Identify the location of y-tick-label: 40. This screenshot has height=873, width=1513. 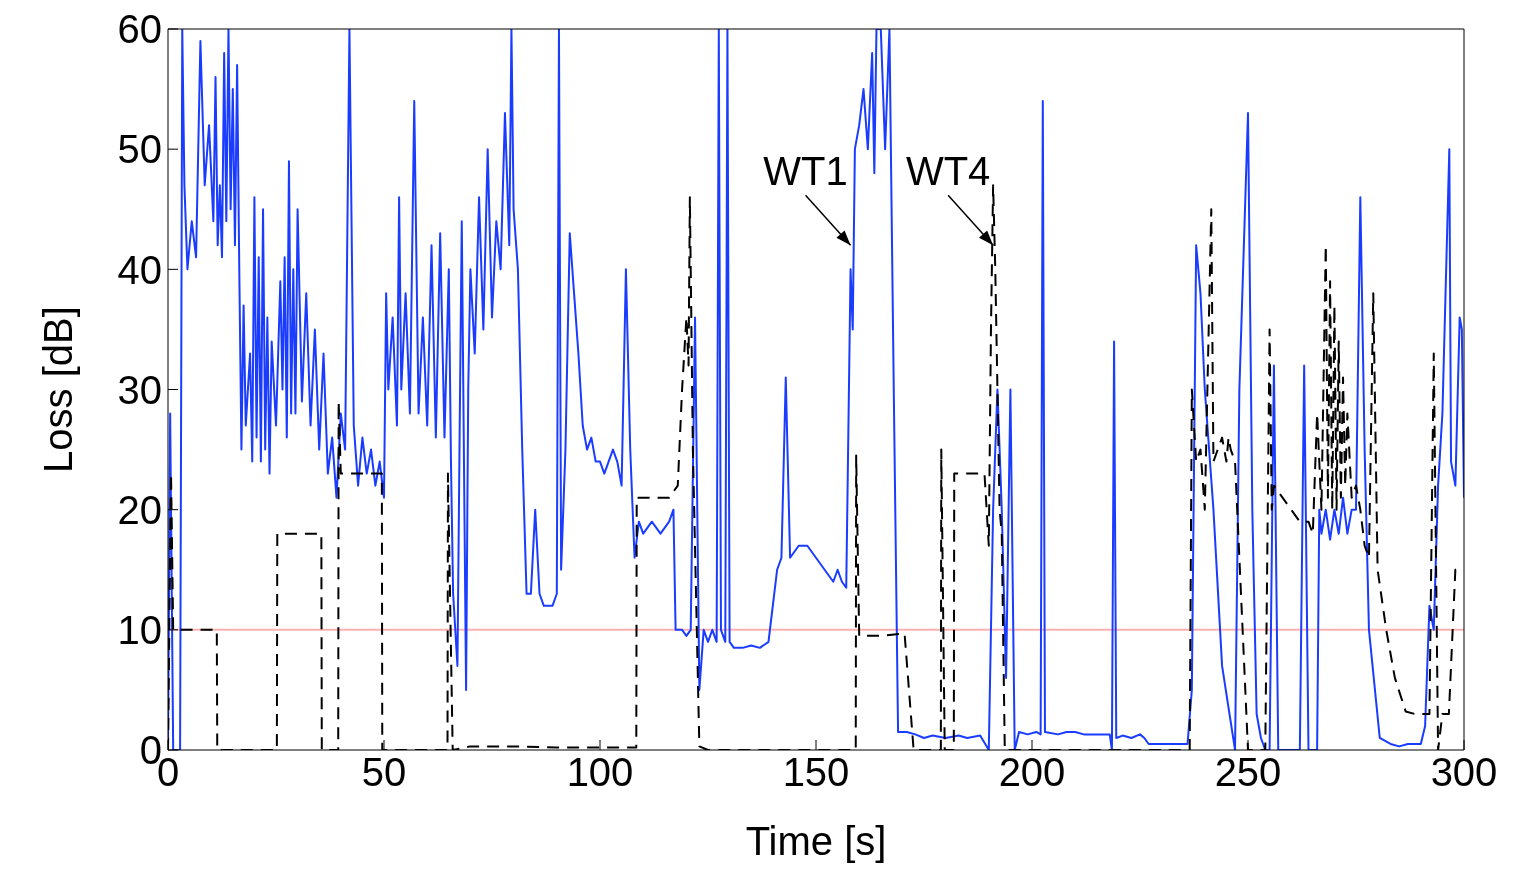
(139, 269).